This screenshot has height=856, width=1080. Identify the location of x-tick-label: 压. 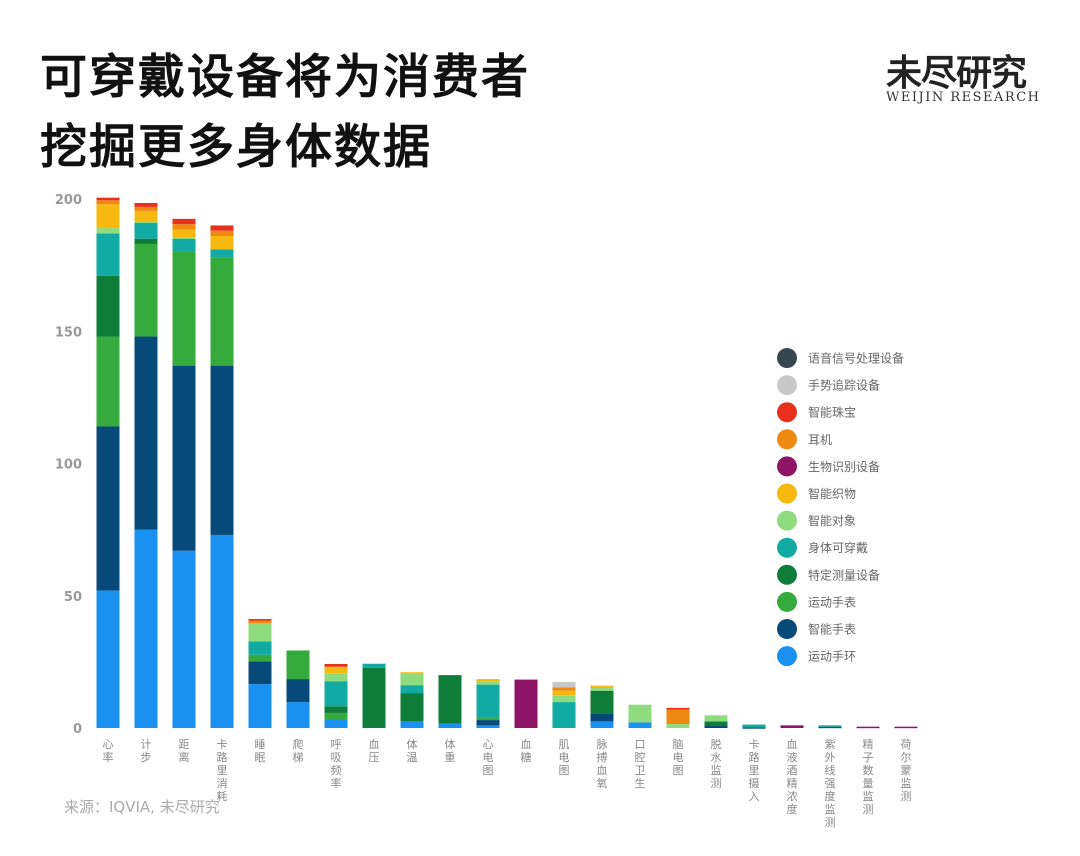
(374, 757).